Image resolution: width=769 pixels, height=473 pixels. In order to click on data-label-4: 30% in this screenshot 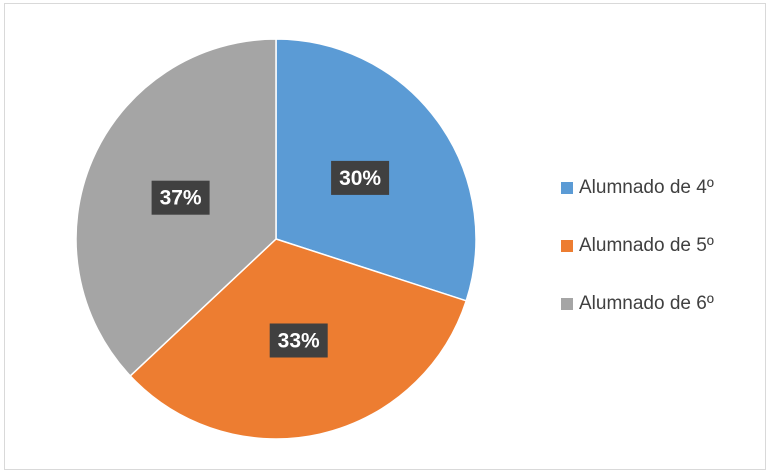, I will do `click(360, 177)`.